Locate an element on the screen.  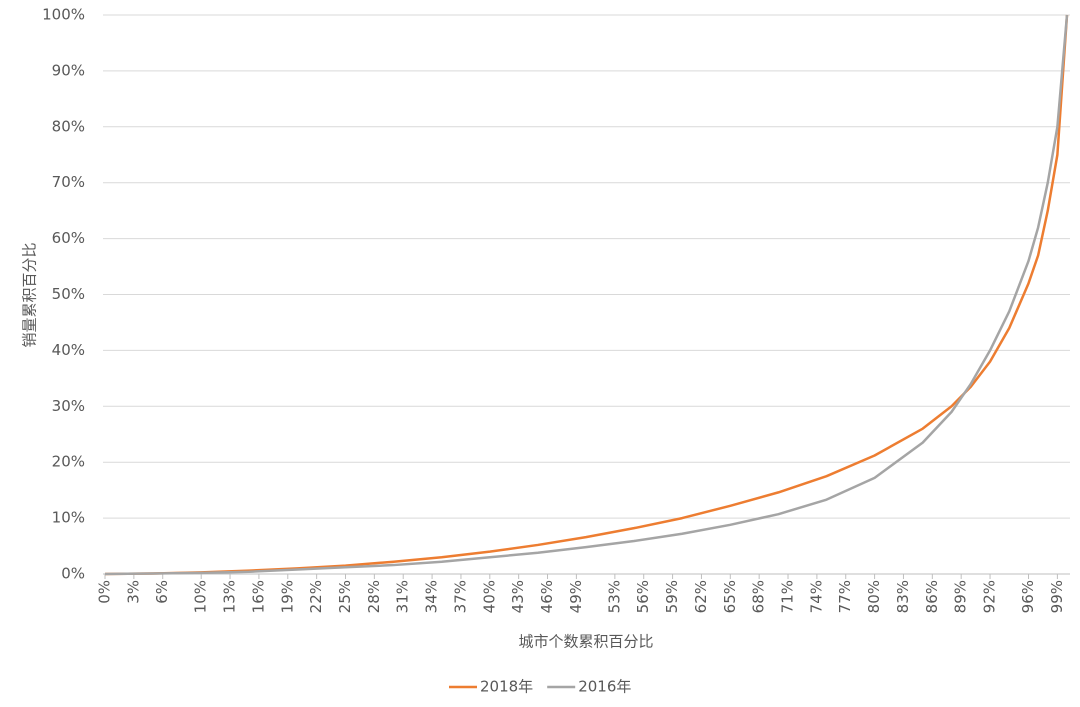
x-tick-label: 19% is located at coordinates (287, 596).